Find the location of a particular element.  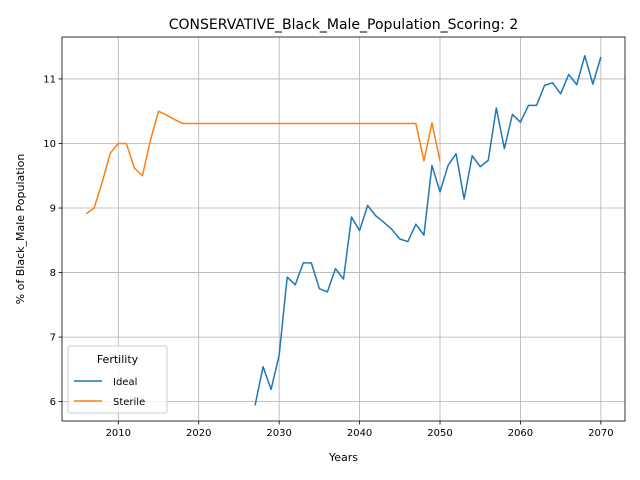

legend: Fertility Ideal Sterile is located at coordinates (117, 379).